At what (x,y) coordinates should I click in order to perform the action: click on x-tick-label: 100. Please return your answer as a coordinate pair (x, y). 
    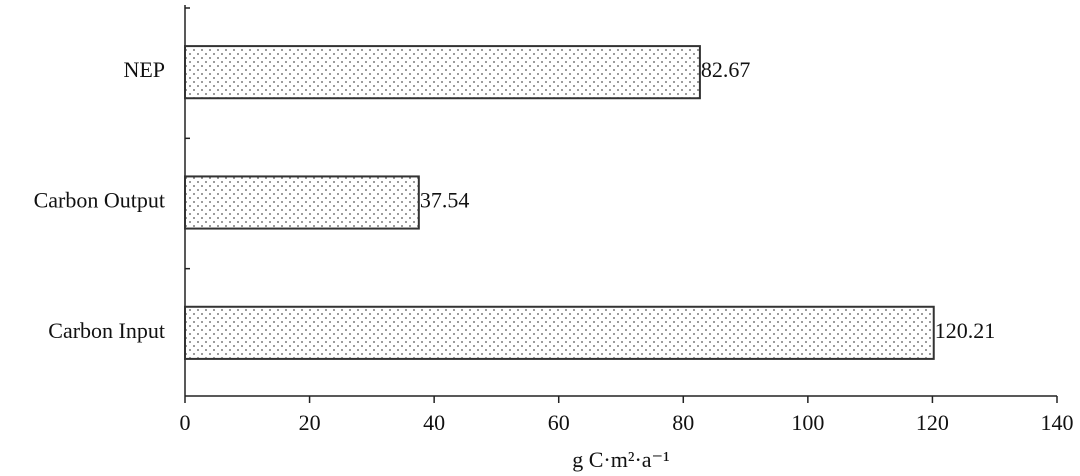
    Looking at the image, I should click on (807, 422).